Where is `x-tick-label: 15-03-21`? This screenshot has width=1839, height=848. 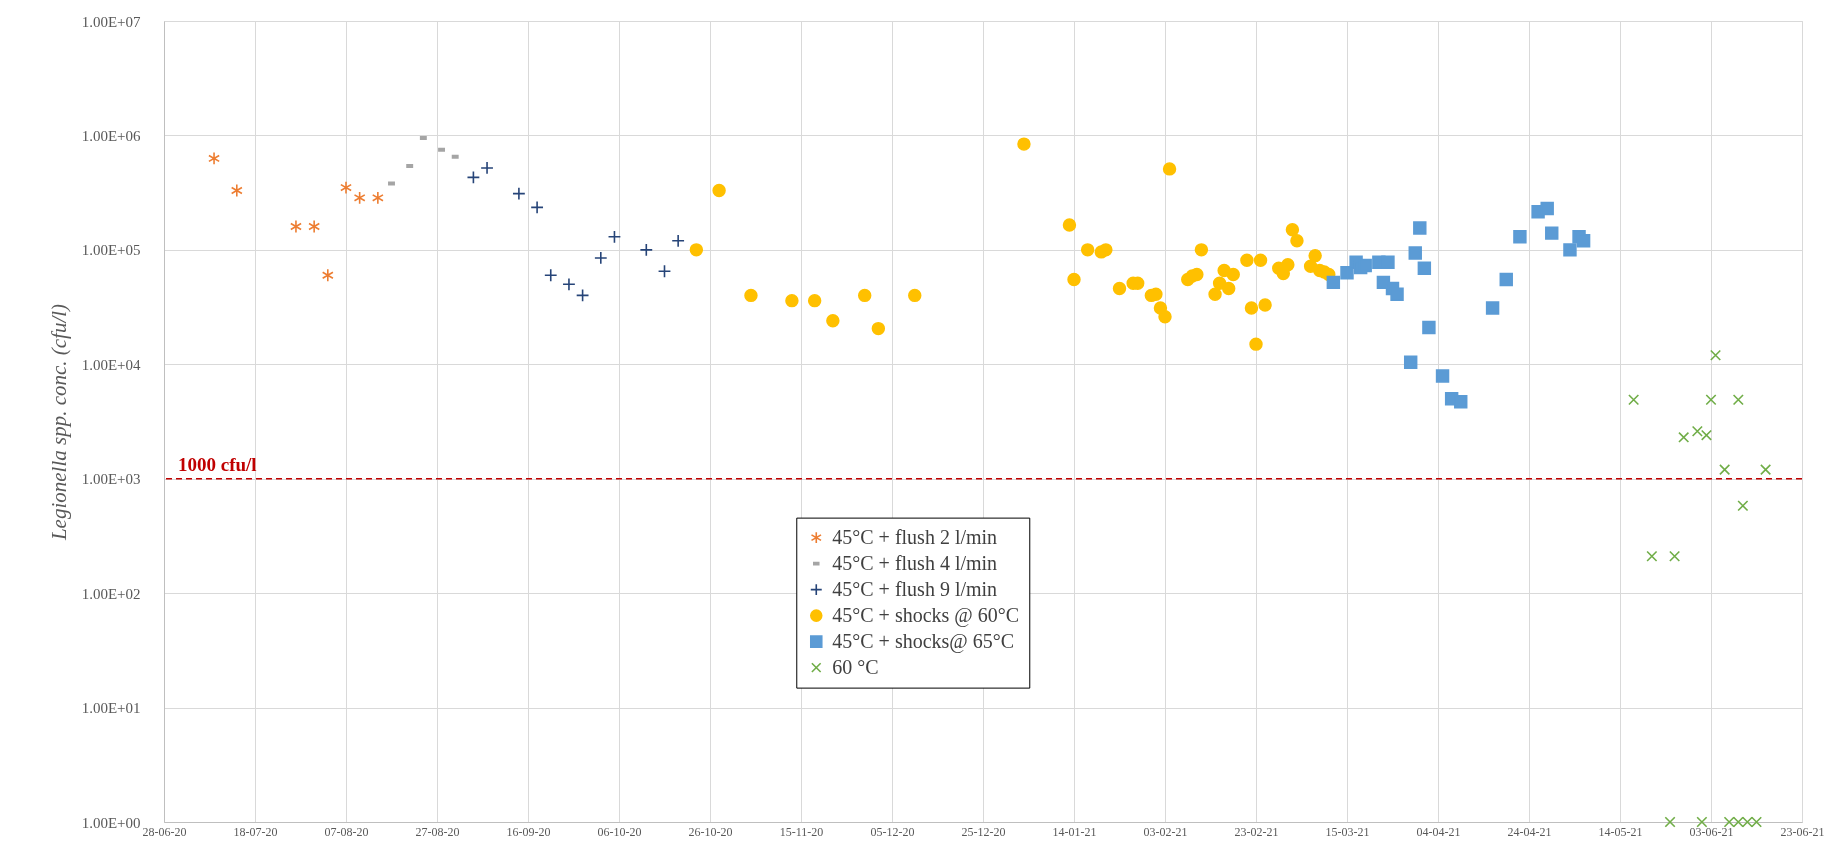 x-tick-label: 15-03-21 is located at coordinates (1347, 831).